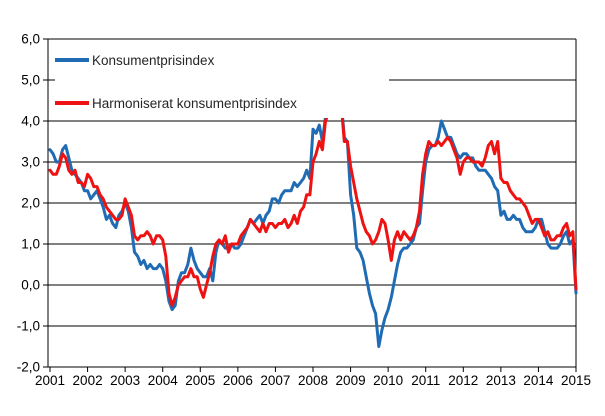  Describe the element at coordinates (30, 285) in the screenshot. I see `y-axis-label: 0,0` at that location.